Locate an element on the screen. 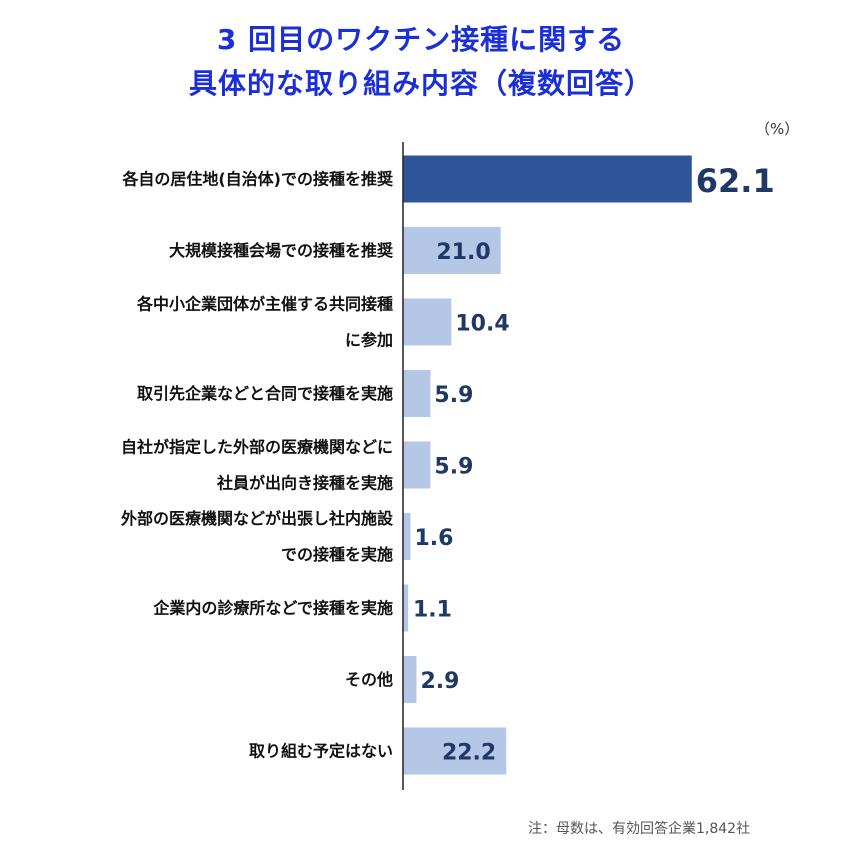  chart-title: 3 回目のワクチン接種に関する 具体的な取り組み内容（複数回答） is located at coordinates (421, 62).